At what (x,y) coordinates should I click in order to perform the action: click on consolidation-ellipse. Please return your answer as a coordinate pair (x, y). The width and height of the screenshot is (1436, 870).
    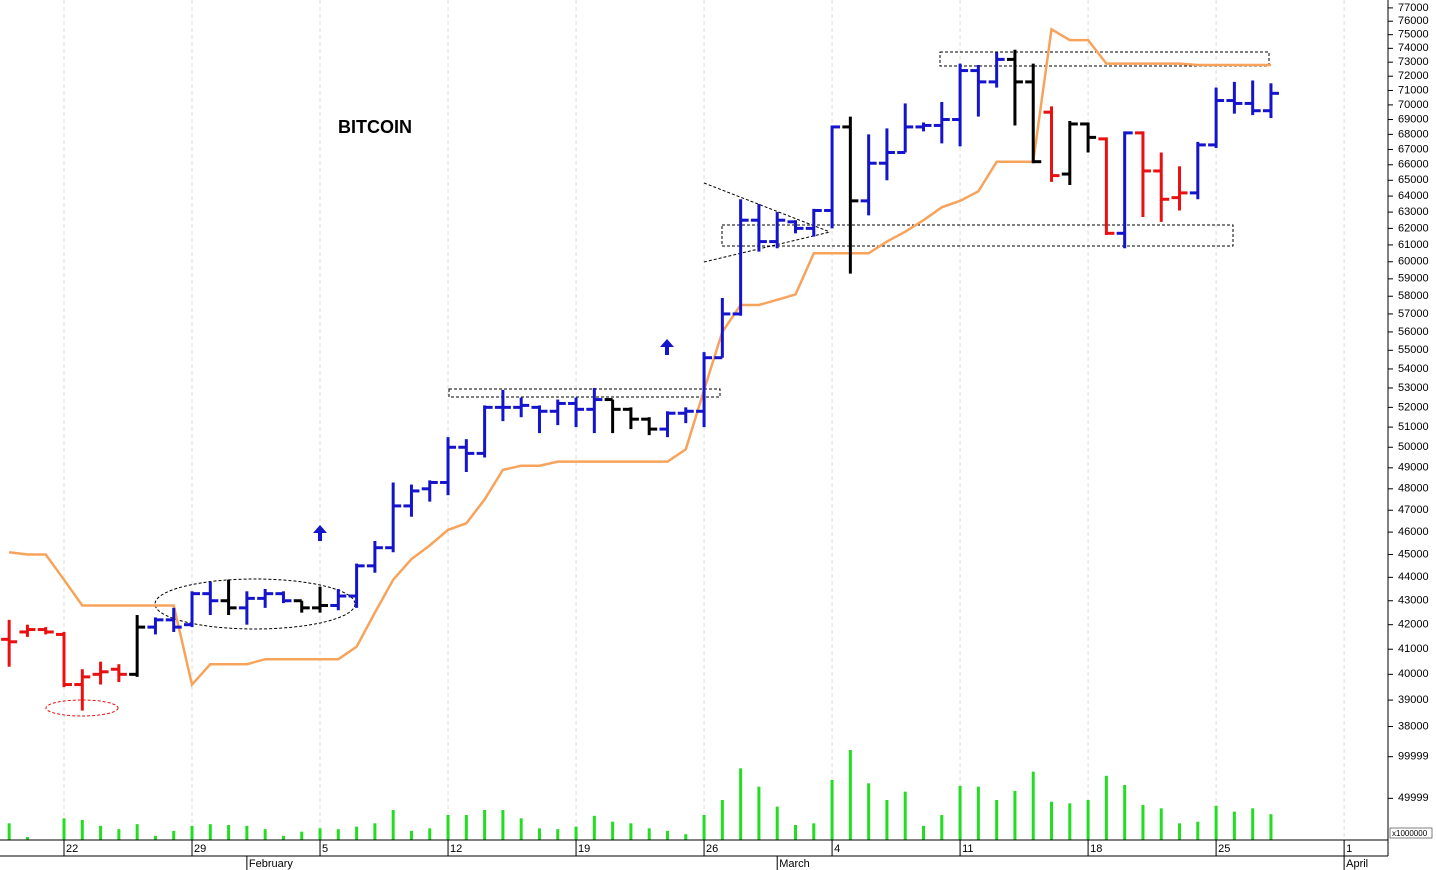
    Looking at the image, I should click on (255, 604).